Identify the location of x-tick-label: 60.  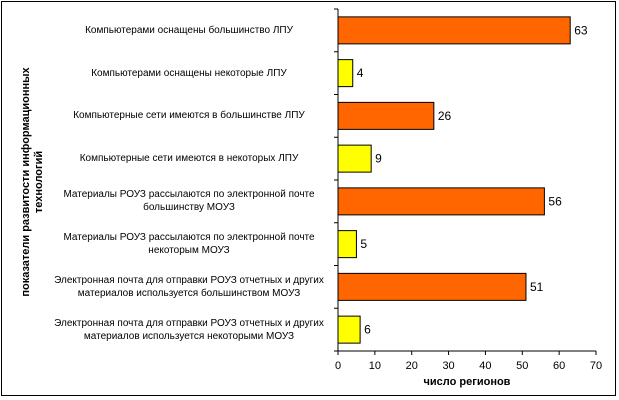
(559, 366).